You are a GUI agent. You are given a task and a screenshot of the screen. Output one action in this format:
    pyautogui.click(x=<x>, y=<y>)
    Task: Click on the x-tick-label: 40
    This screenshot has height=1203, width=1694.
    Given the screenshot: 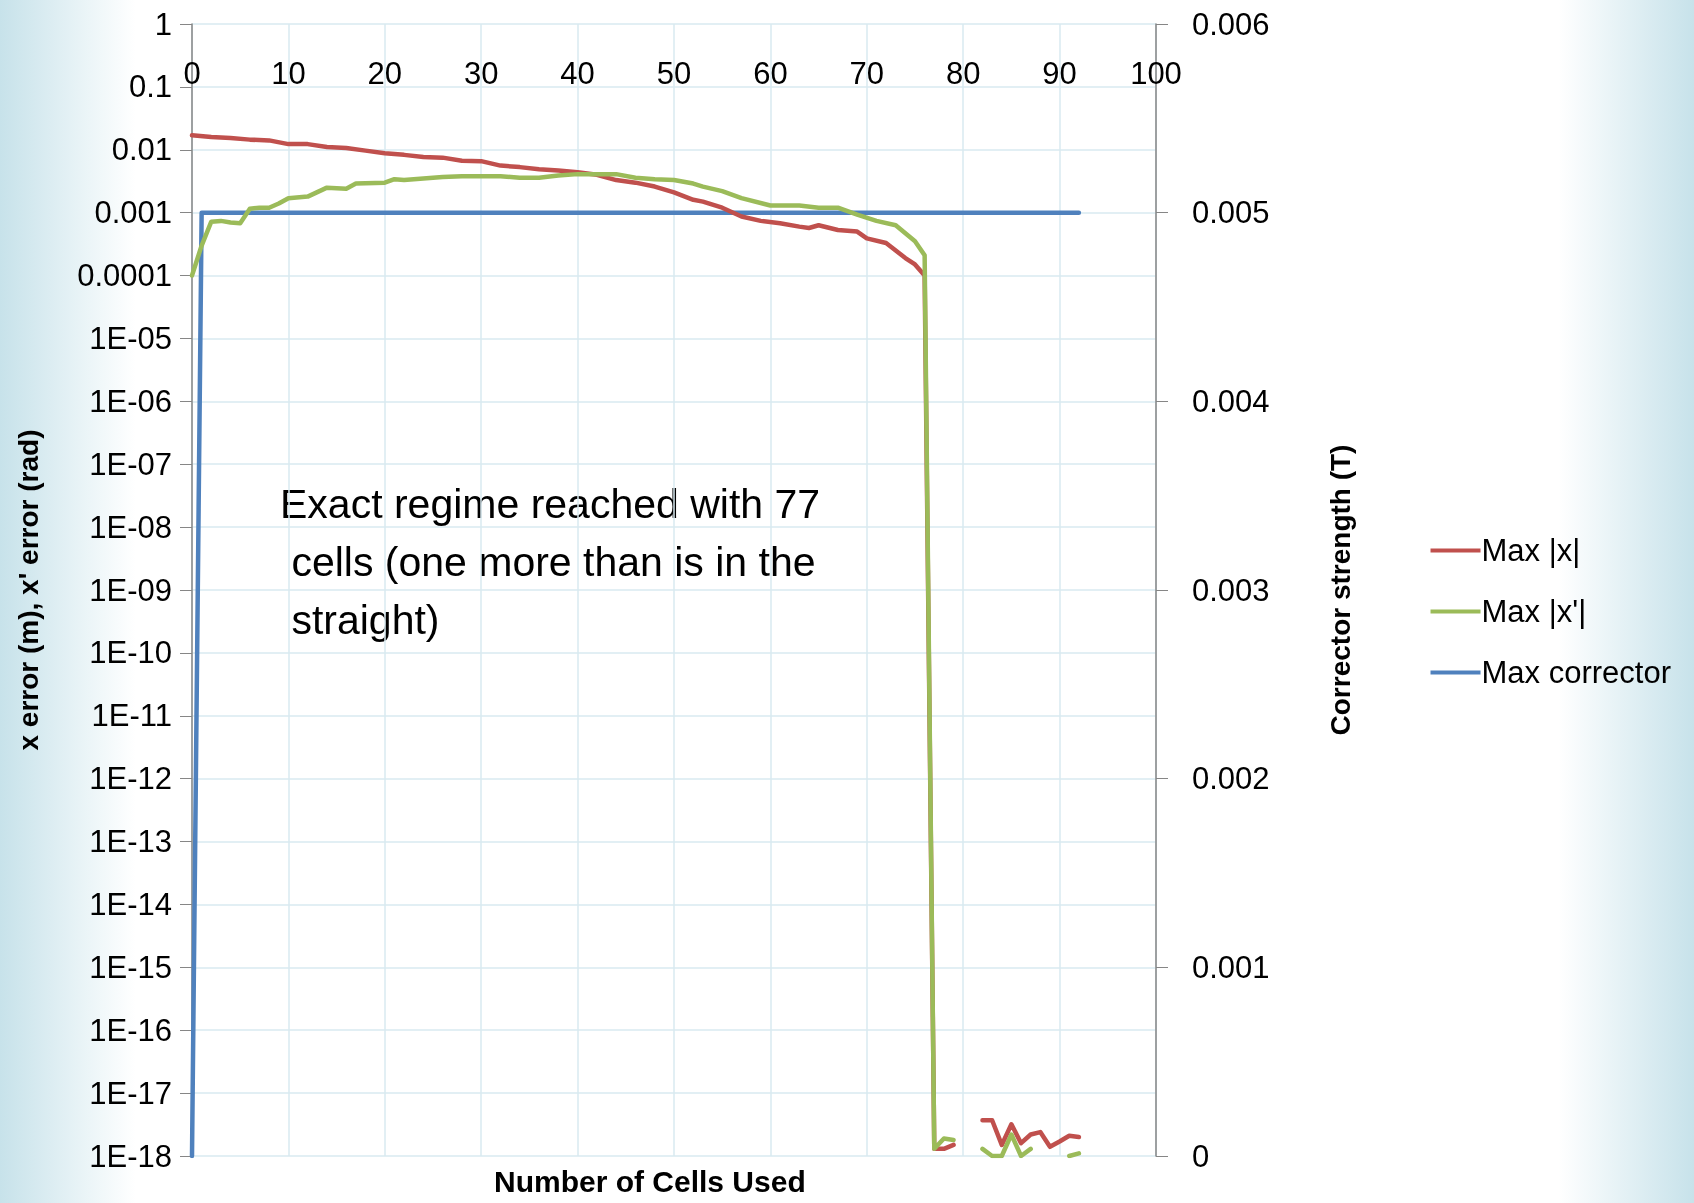 What is the action you would take?
    pyautogui.click(x=577, y=73)
    